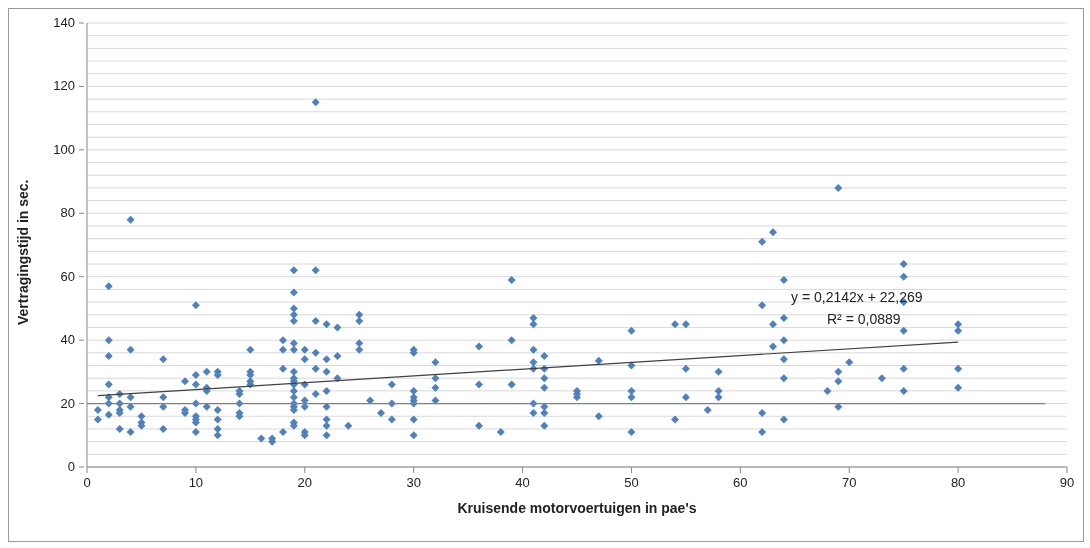  What do you see at coordinates (305, 482) in the screenshot?
I see `x-tick-label: 20` at bounding box center [305, 482].